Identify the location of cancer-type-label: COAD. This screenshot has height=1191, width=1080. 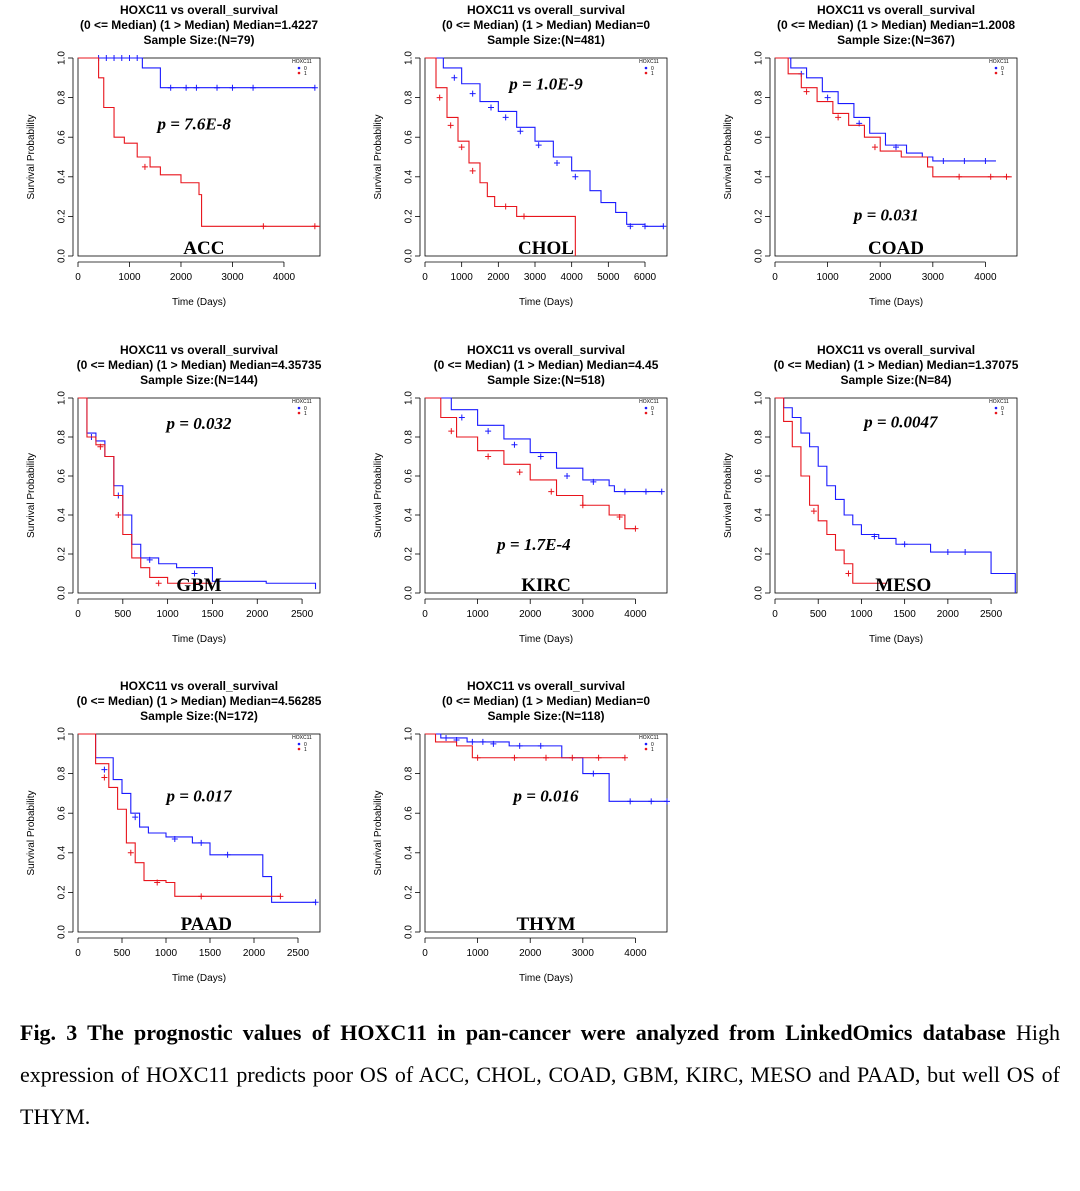
(896, 248).